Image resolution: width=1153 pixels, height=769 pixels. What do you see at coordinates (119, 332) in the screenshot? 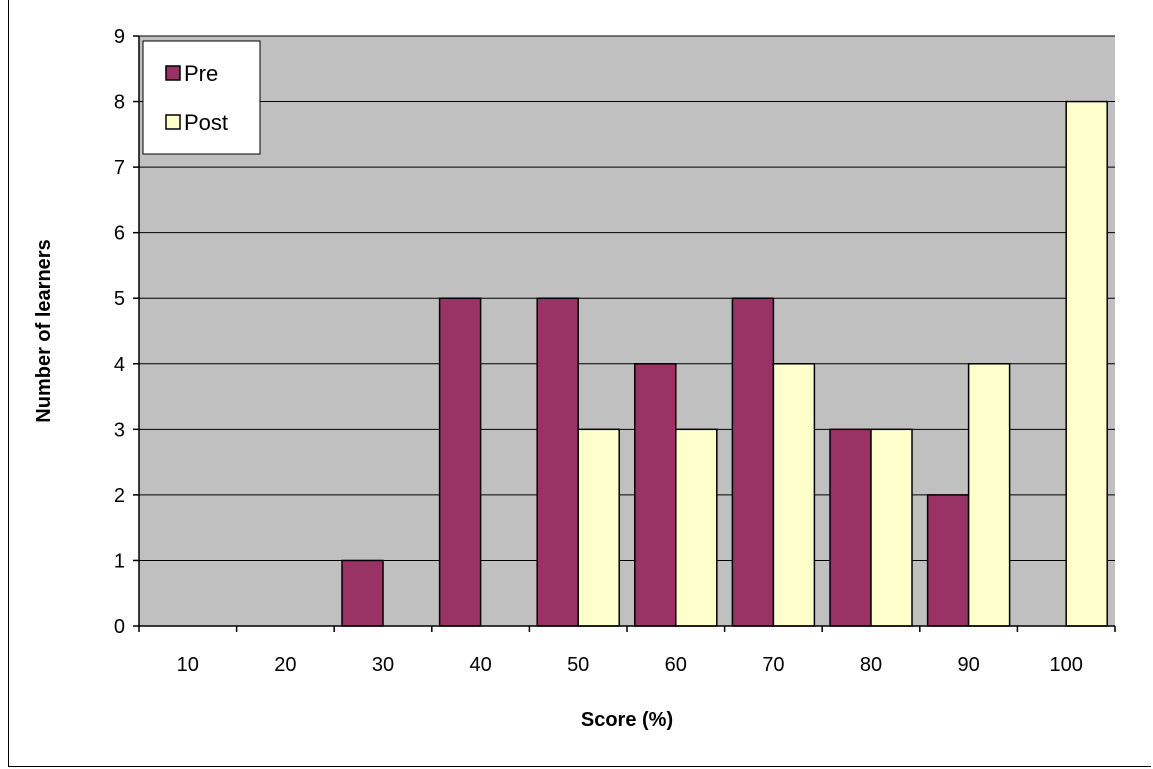
I see `y-tick-labels: 0 1 2 3 4 5 6 7 8 9` at bounding box center [119, 332].